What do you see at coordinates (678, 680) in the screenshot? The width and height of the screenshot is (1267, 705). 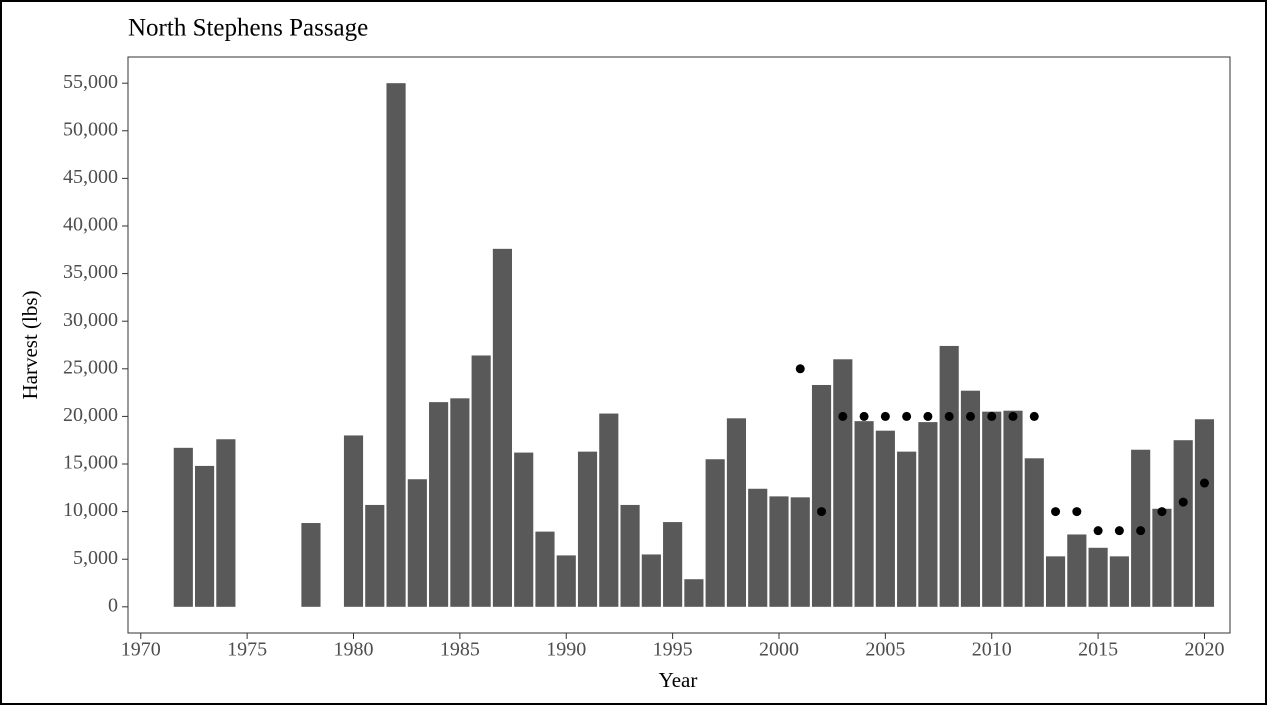 I see `x-axis-label: Year` at bounding box center [678, 680].